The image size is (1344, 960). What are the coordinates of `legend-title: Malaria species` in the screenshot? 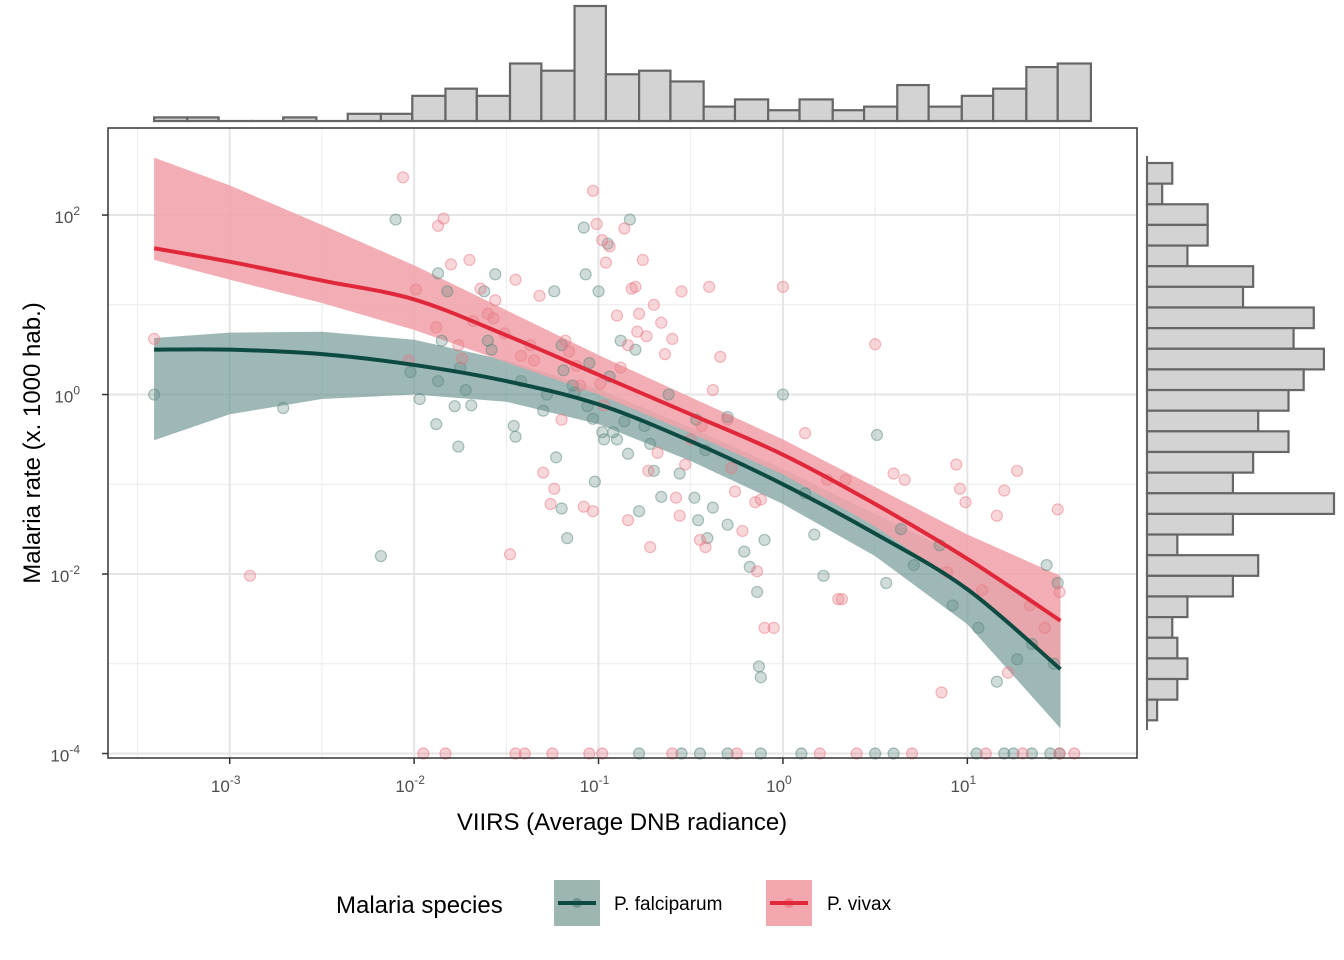 It's located at (419, 905).